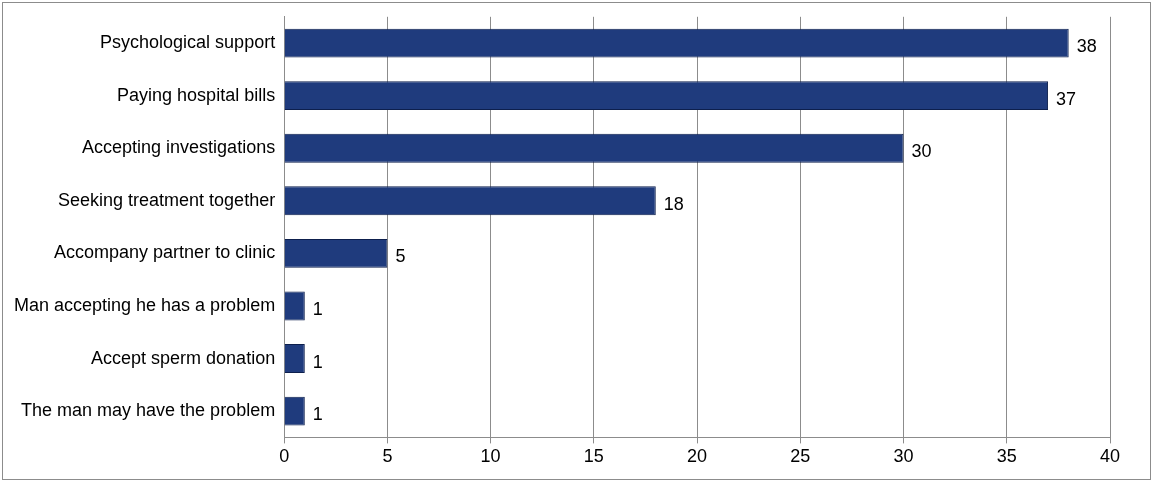  What do you see at coordinates (148, 410) in the screenshot?
I see `y-tick-label: The man may have the problem` at bounding box center [148, 410].